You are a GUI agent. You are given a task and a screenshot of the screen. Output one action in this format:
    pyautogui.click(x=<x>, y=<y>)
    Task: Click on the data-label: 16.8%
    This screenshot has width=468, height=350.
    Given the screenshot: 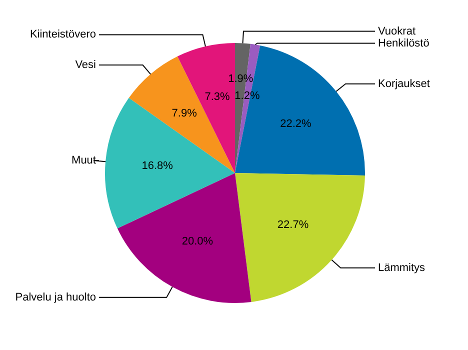 What is the action you would take?
    pyautogui.click(x=158, y=166)
    